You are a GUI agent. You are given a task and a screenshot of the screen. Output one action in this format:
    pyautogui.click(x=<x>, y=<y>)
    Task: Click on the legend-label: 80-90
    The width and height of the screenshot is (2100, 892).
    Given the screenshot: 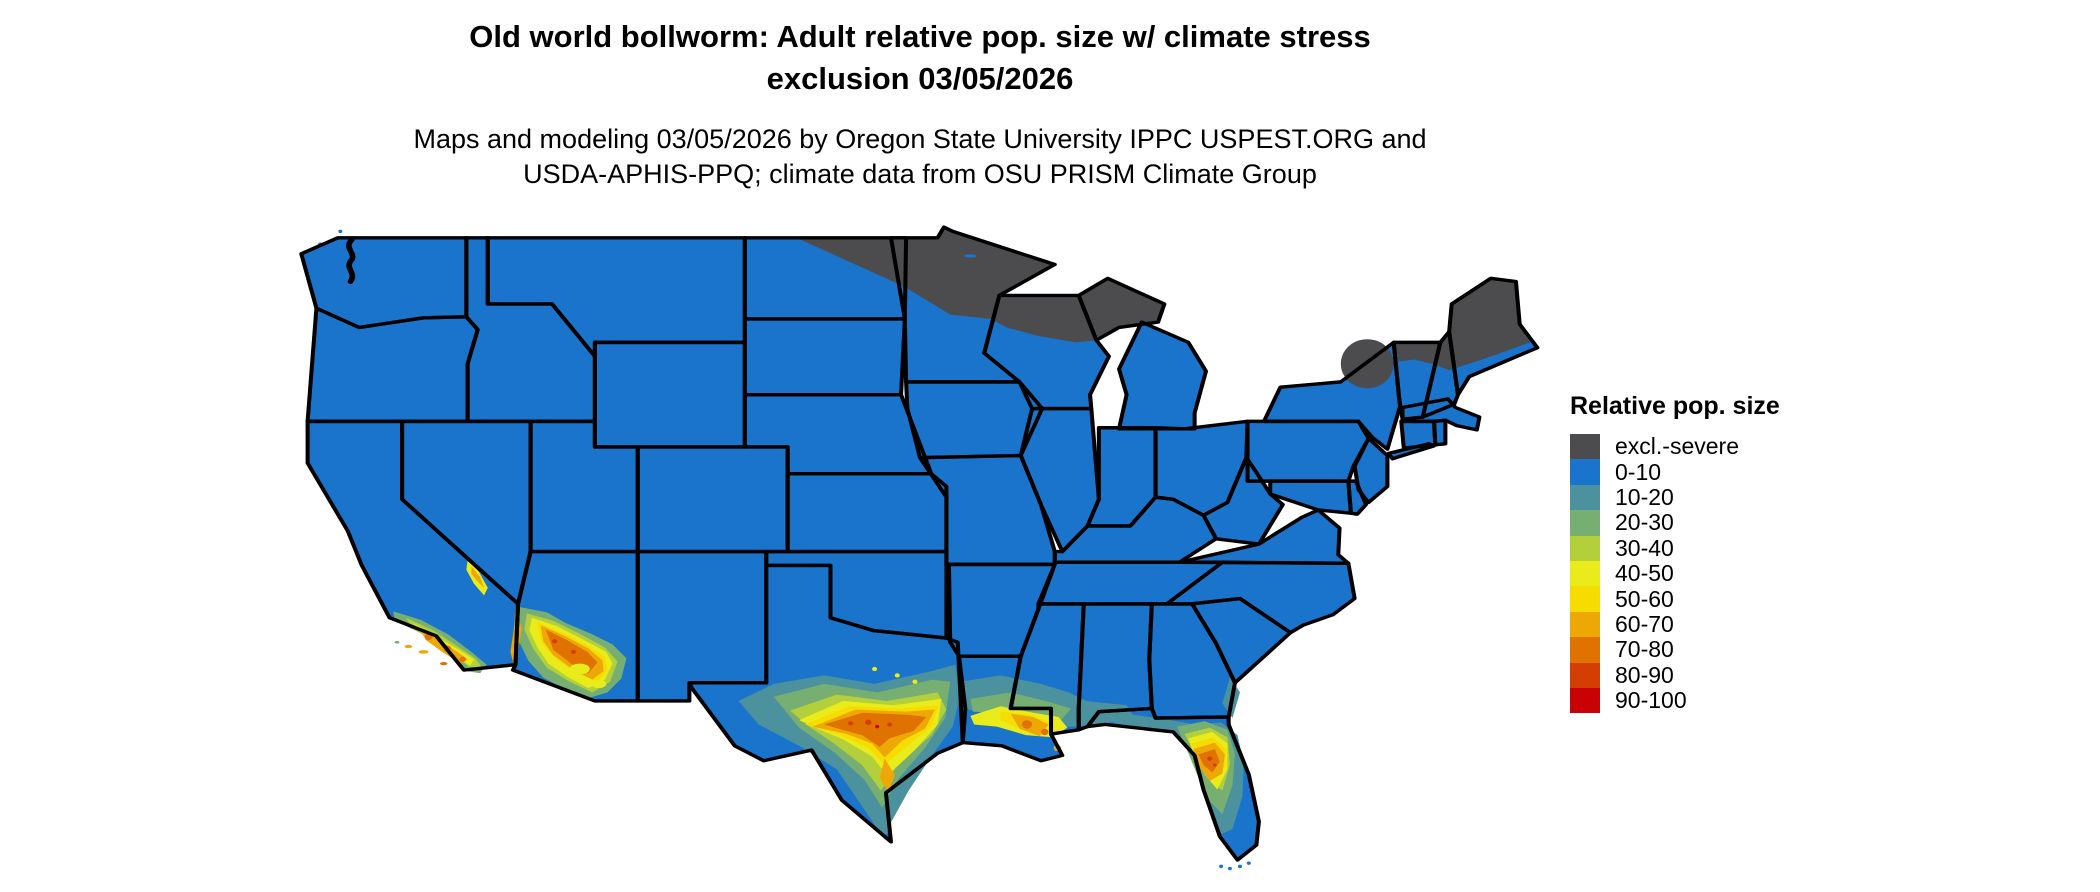 What is the action you would take?
    pyautogui.click(x=1644, y=674)
    